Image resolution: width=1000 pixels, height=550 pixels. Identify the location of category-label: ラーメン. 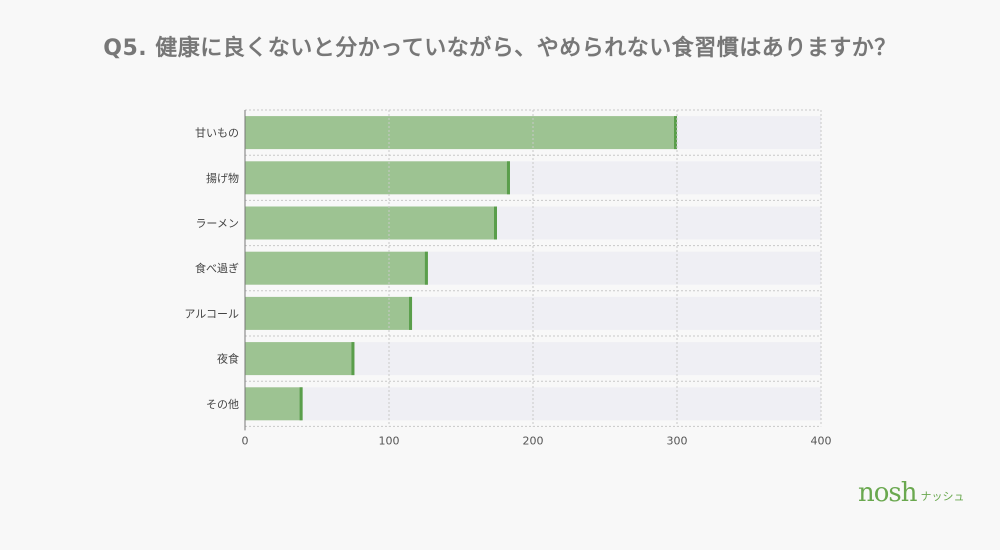
(217, 223).